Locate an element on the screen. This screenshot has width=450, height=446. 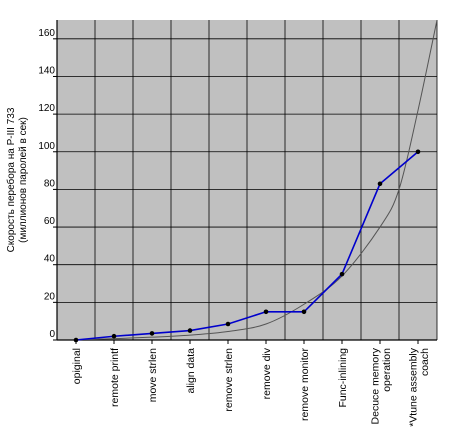
x-tick-label-line: remove strlen is located at coordinates (229, 380).